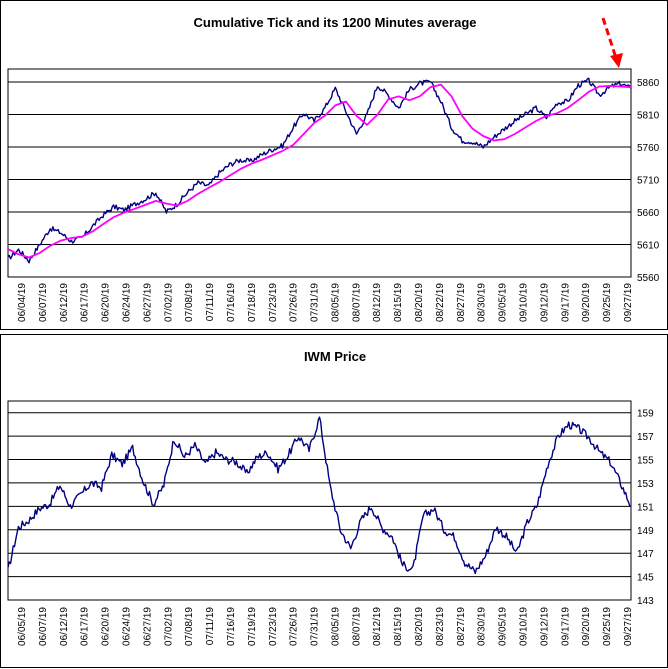  What do you see at coordinates (335, 356) in the screenshot?
I see `chart-title: IWM Price` at bounding box center [335, 356].